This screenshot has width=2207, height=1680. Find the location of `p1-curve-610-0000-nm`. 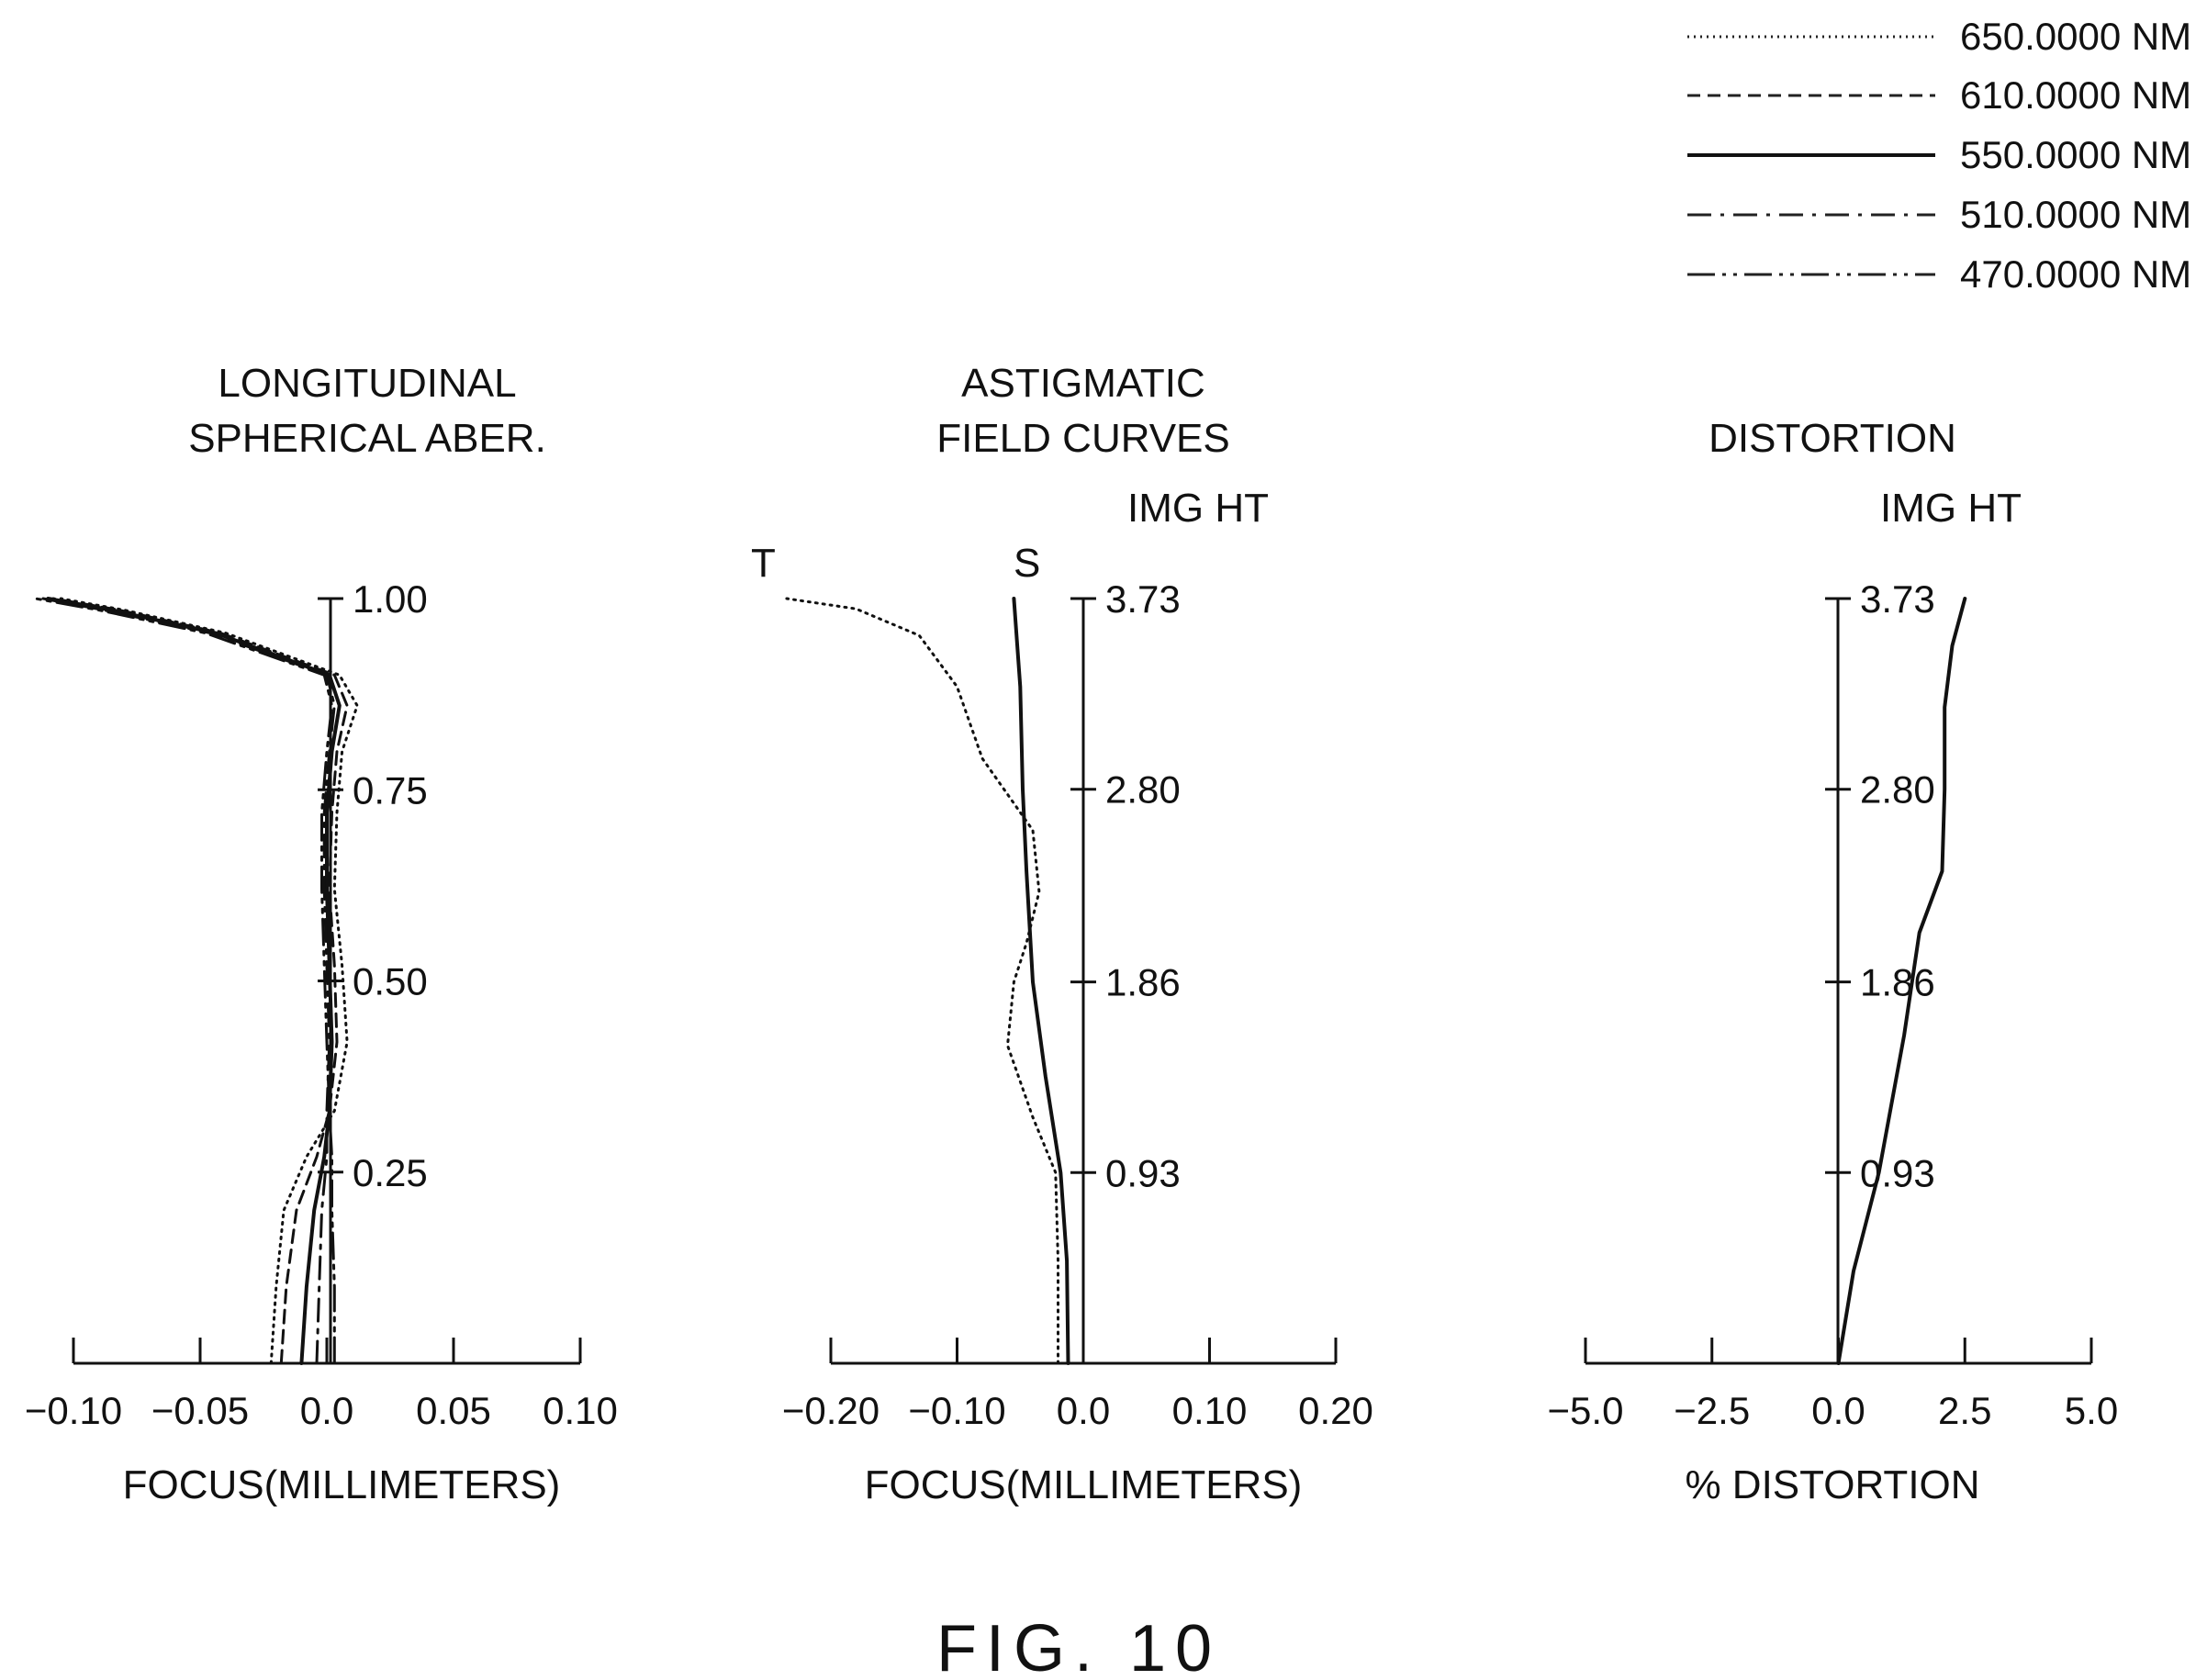

p1-curve-610-0000-nm is located at coordinates (200, 981).